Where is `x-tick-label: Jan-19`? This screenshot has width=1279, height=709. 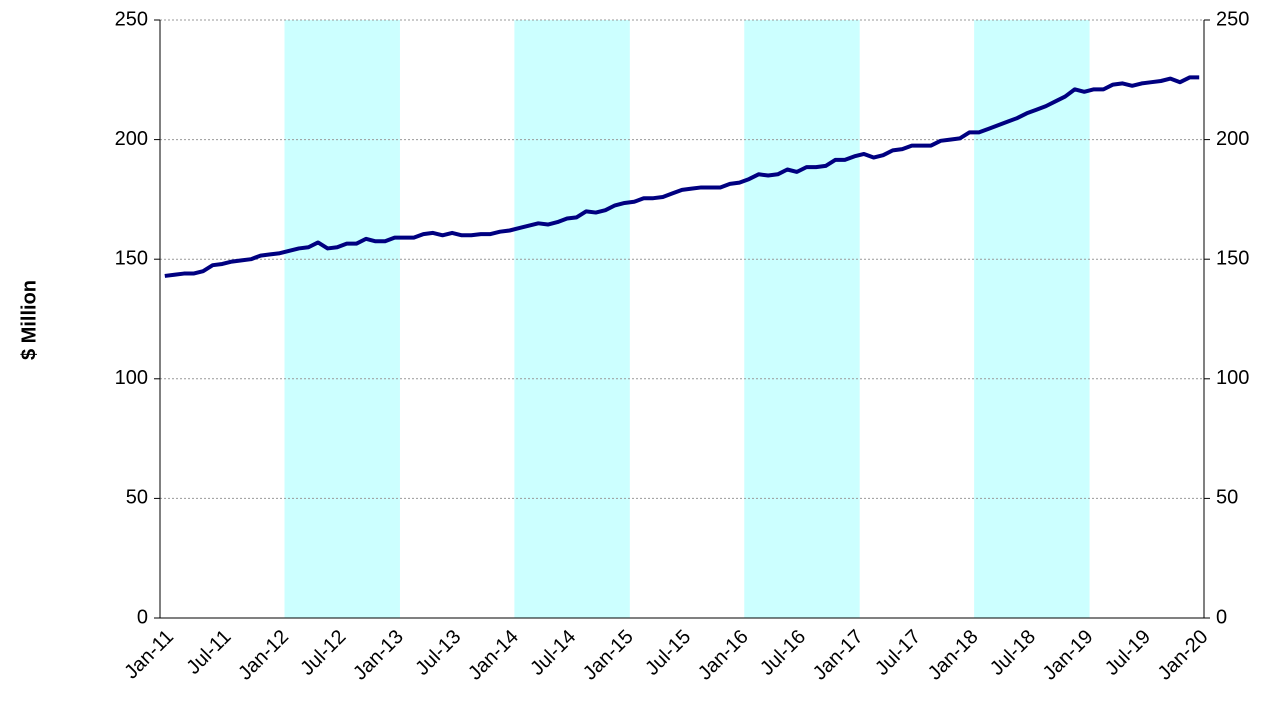
x-tick-label: Jan-19 is located at coordinates (1068, 655).